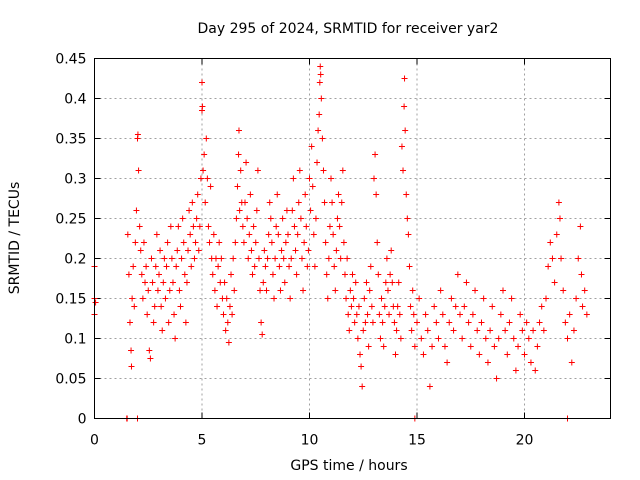  What do you see at coordinates (417, 441) in the screenshot?
I see `x-tick-label: 15` at bounding box center [417, 441].